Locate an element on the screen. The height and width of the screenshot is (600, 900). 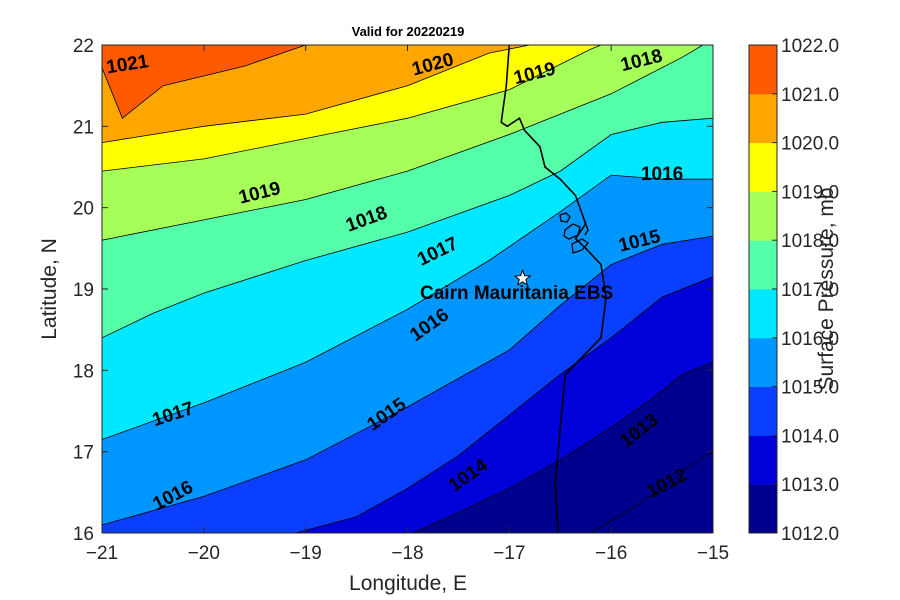
star-icon is located at coordinates (522, 277).